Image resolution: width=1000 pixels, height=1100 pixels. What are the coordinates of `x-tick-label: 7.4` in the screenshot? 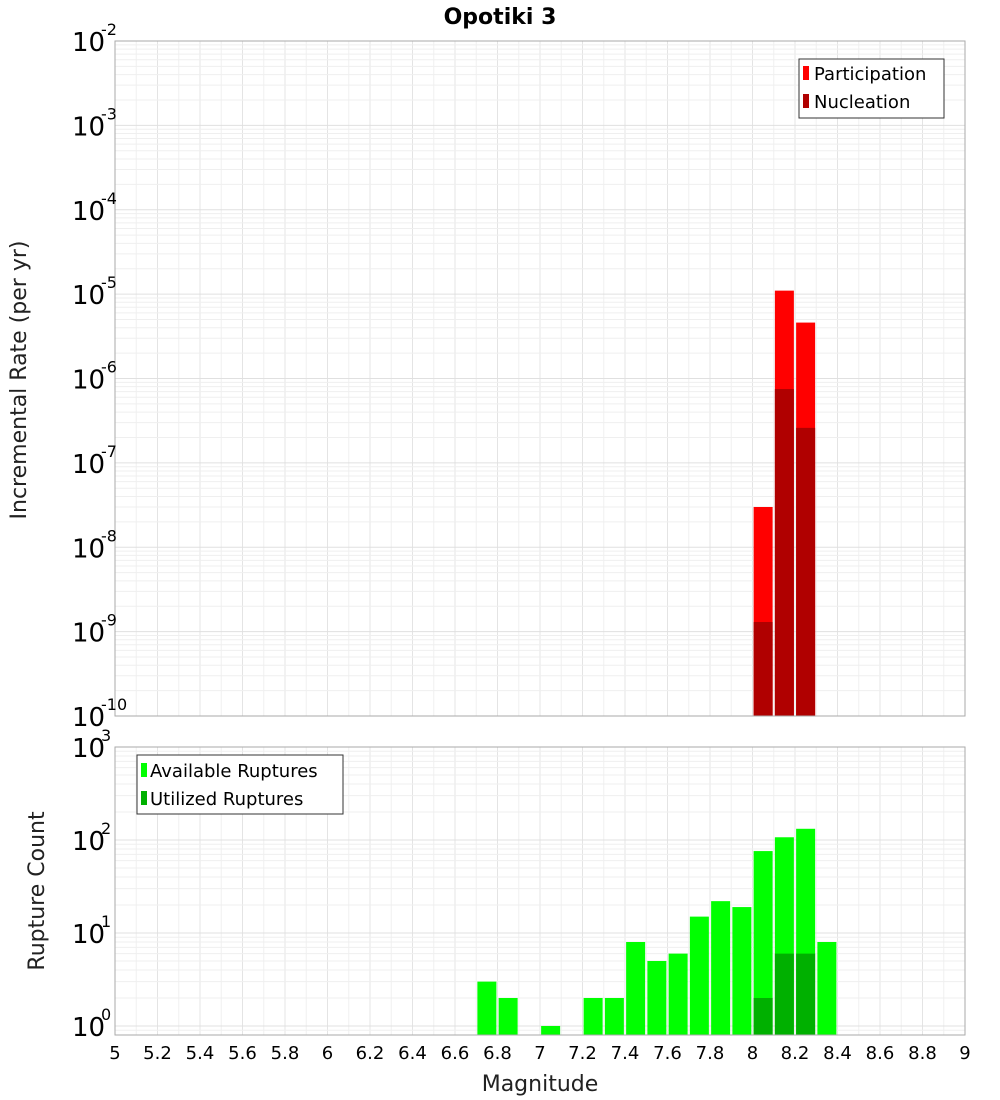 It's located at (625, 1053).